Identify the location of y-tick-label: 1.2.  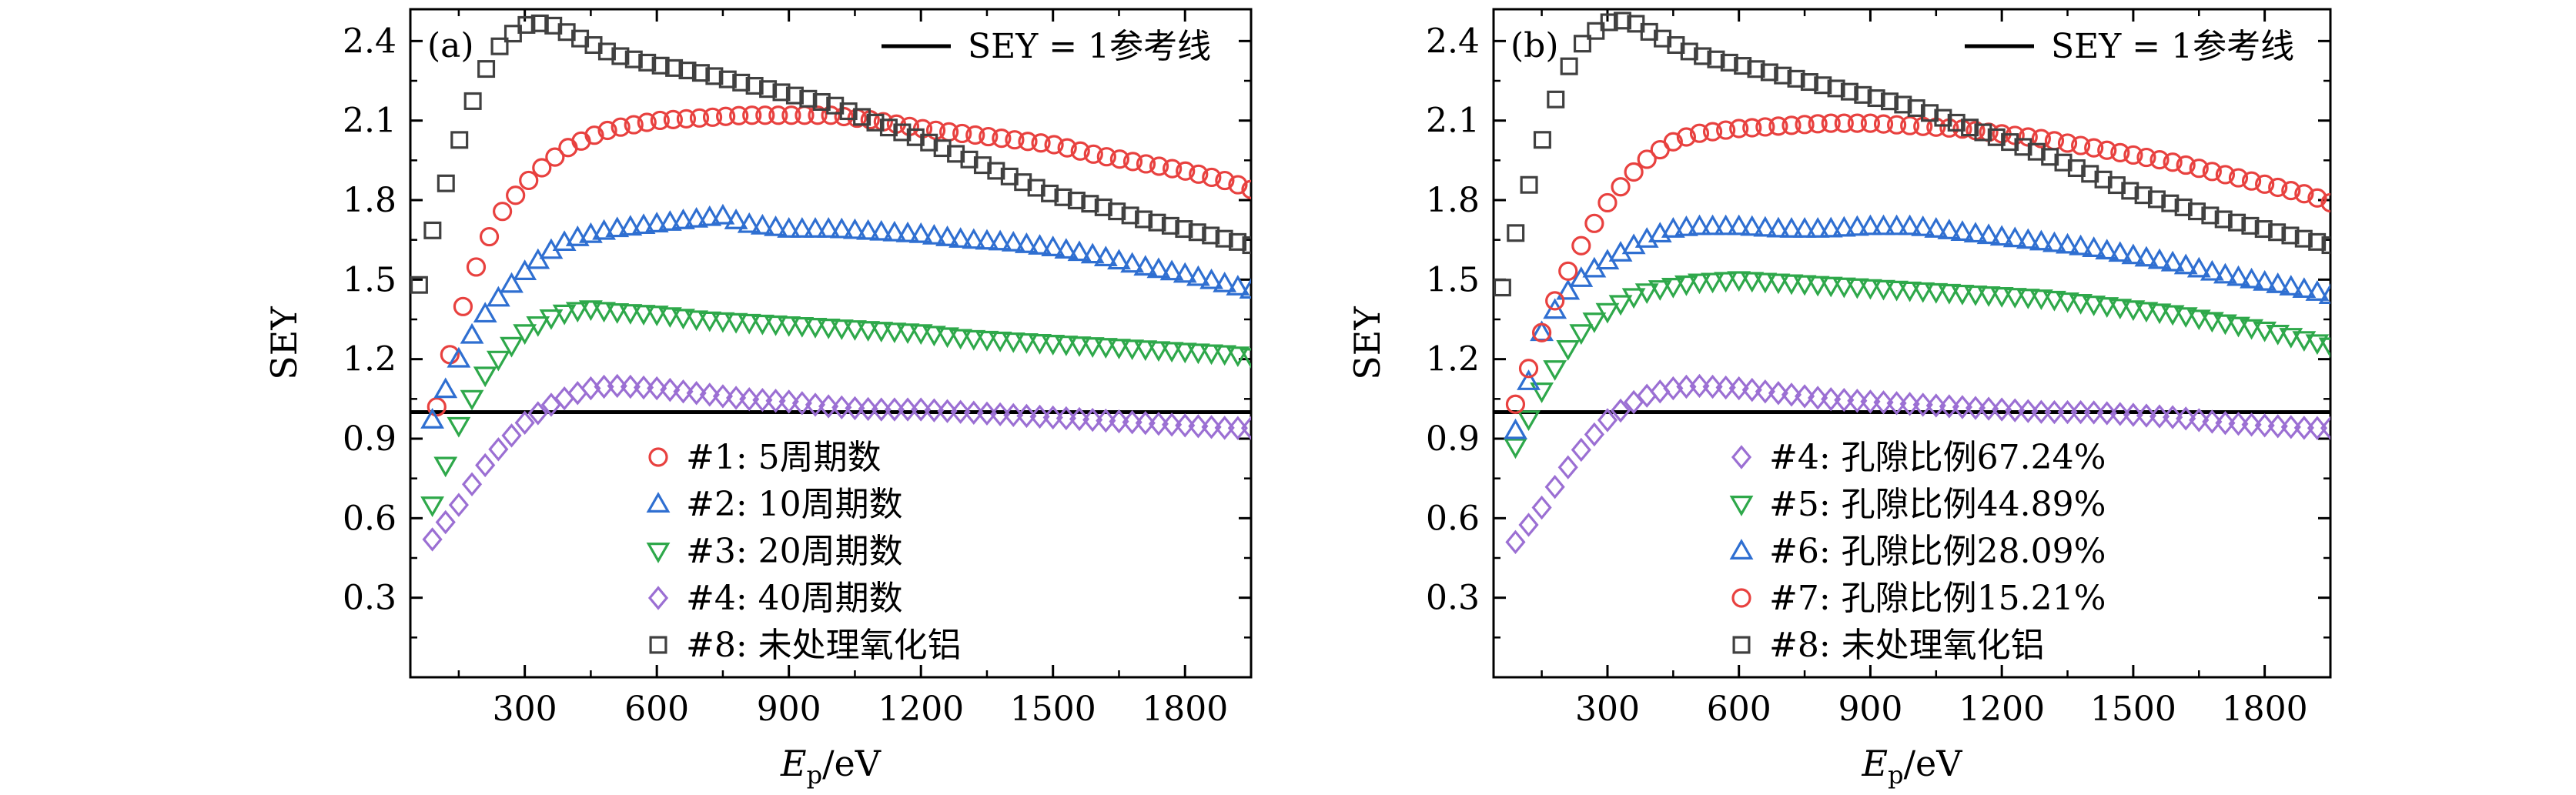
(1453, 359).